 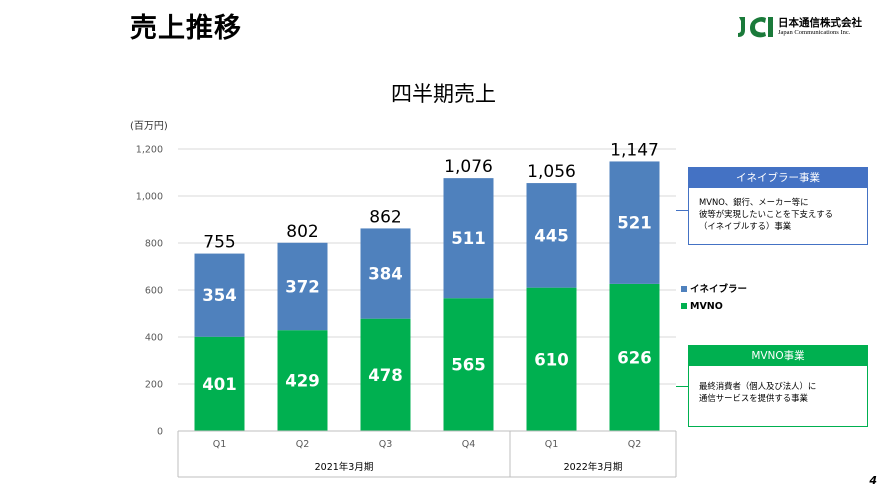 I want to click on enabler-callout-line: MVNO、銀行、メーカー等に, so click(x=754, y=202).